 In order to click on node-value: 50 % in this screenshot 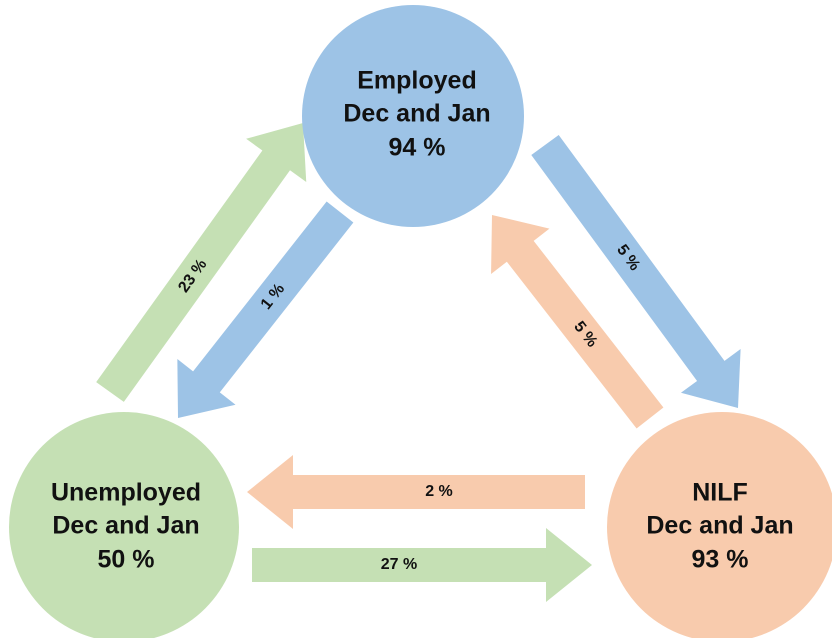, I will do `click(126, 560)`.